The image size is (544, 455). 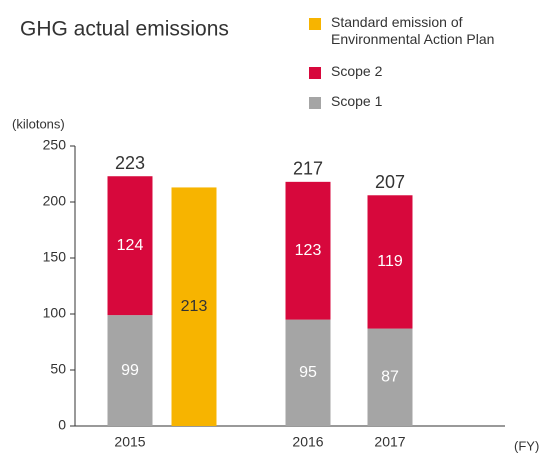 I want to click on data-label: 95, so click(x=308, y=372).